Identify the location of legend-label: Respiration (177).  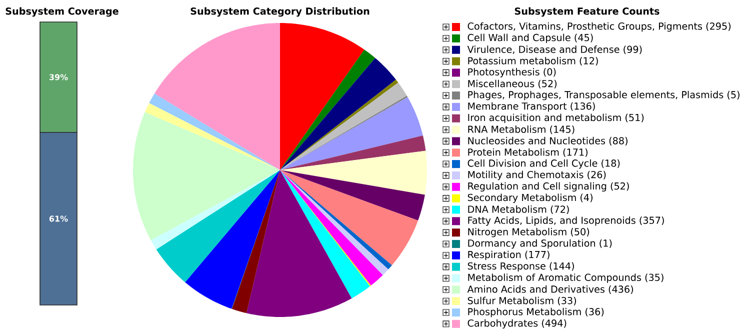
(509, 255).